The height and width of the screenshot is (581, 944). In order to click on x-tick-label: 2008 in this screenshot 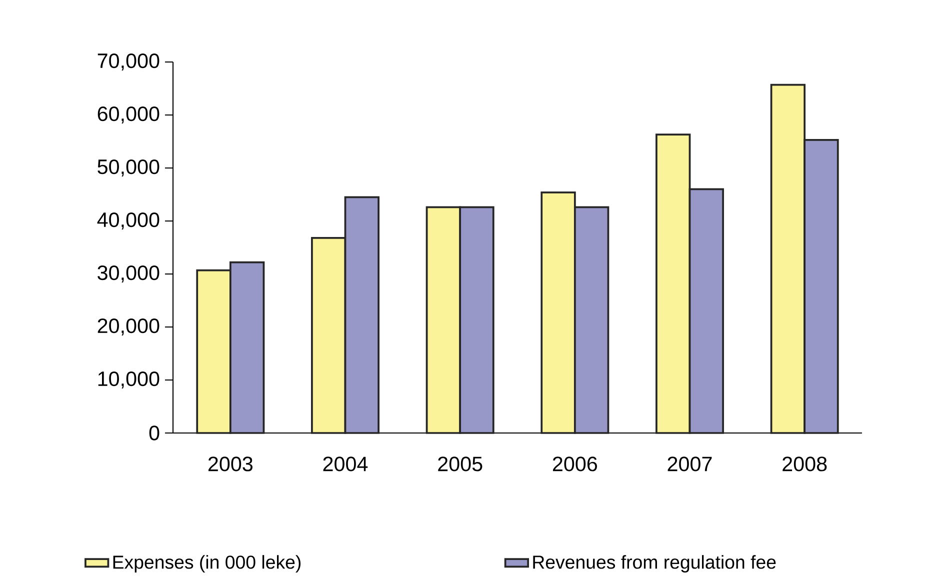, I will do `click(804, 464)`.